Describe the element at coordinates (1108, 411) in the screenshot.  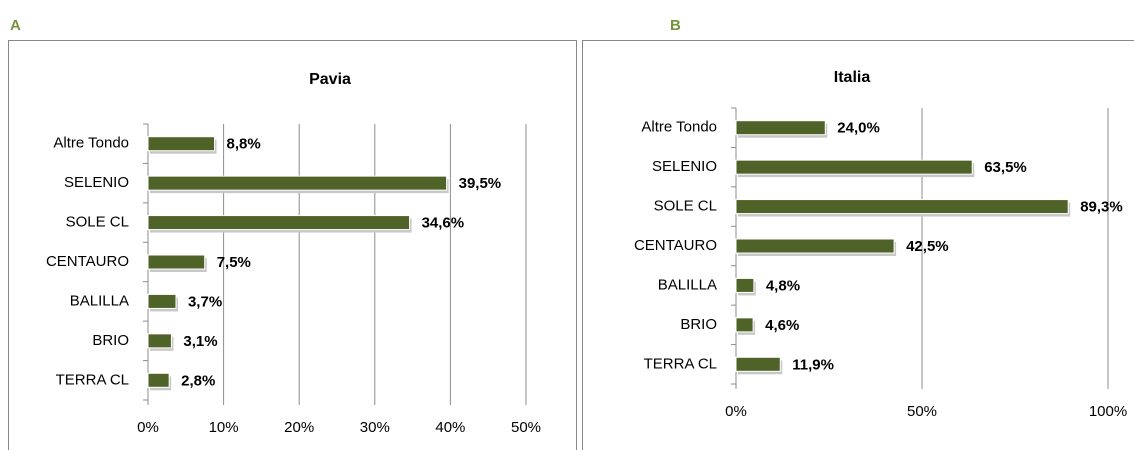
I see `x-tick-label: 100%` at that location.